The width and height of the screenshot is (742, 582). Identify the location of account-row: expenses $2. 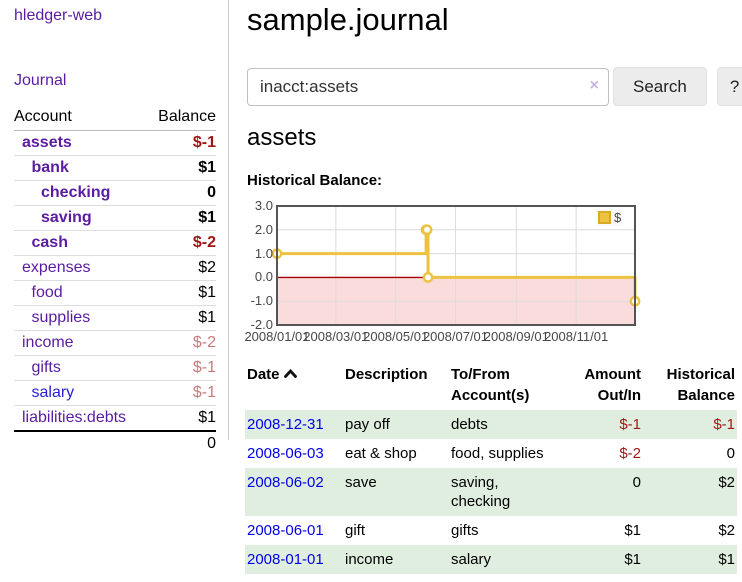
(115, 268).